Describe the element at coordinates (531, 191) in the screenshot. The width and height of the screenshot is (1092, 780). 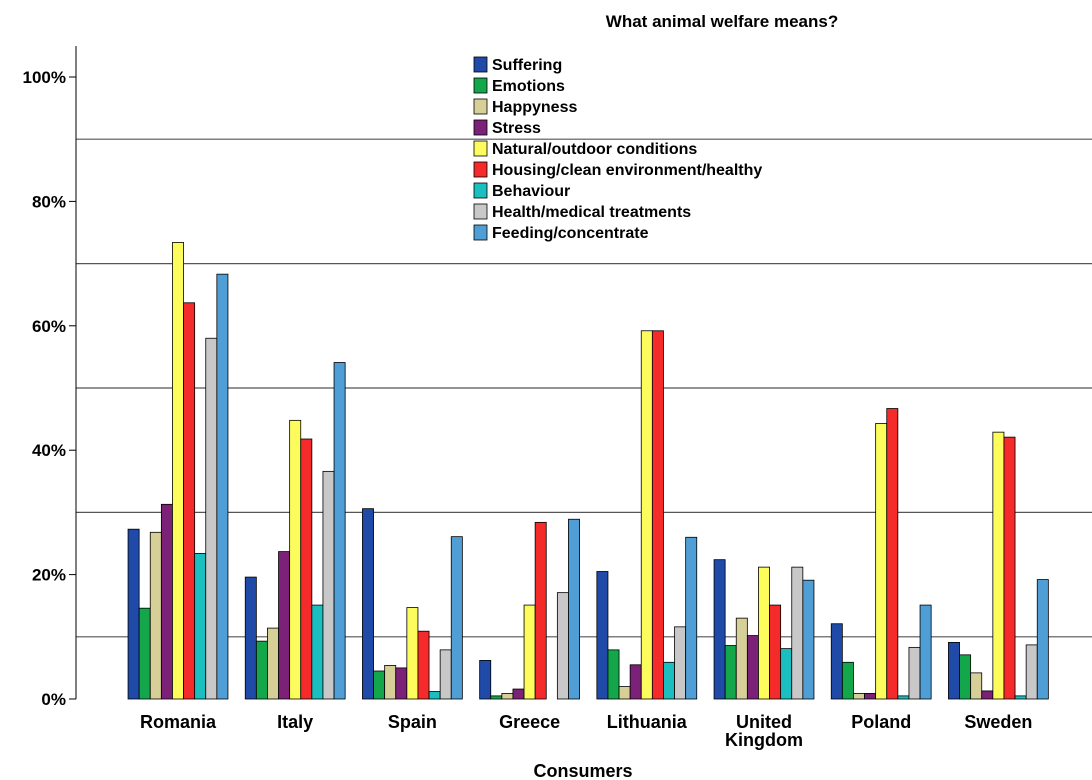
I see `legend-label: Behaviour` at that location.